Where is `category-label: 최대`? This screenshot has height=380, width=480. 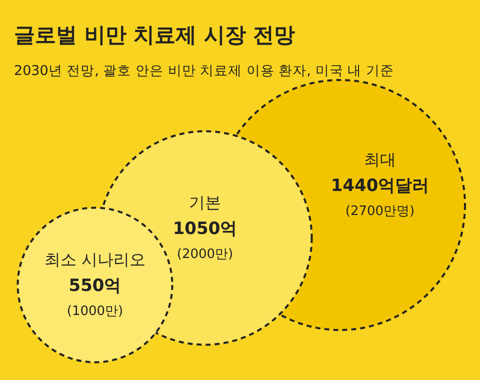 category-label: 최대 is located at coordinates (380, 159).